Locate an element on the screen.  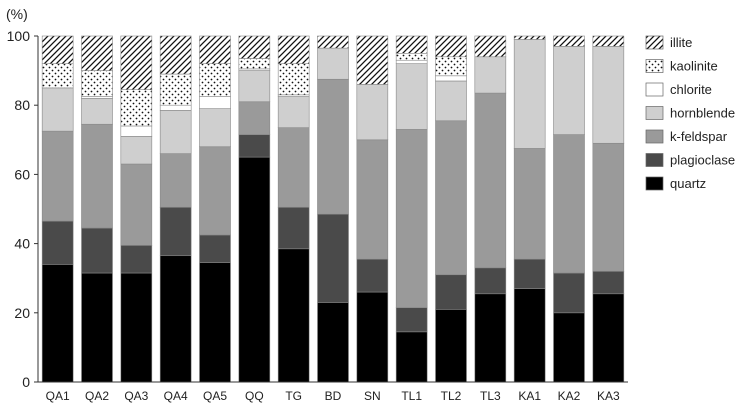
bar-hornblende-KA1 is located at coordinates (529, 94).